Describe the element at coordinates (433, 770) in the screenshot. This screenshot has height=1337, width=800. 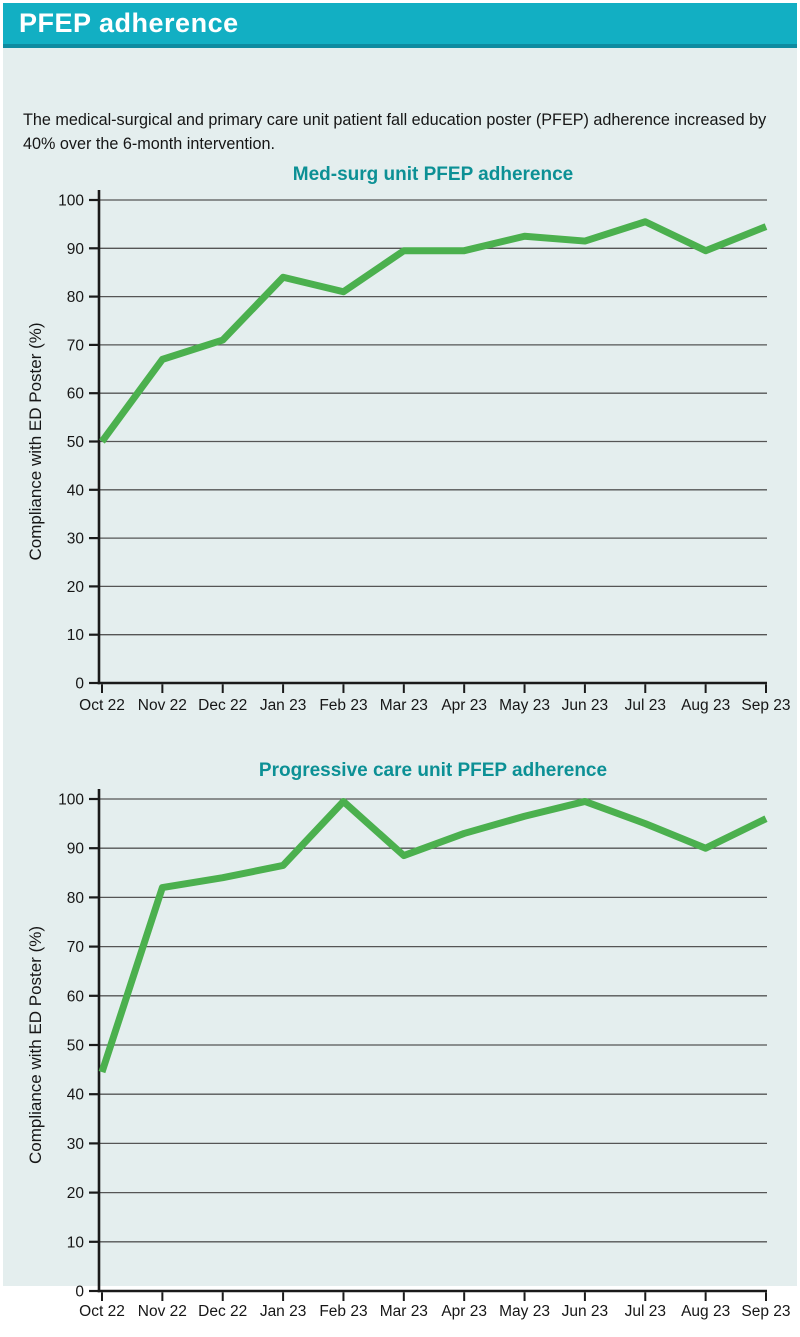
I see `progressive-care-chart-title: Progressive care unit PFEP adherence` at that location.